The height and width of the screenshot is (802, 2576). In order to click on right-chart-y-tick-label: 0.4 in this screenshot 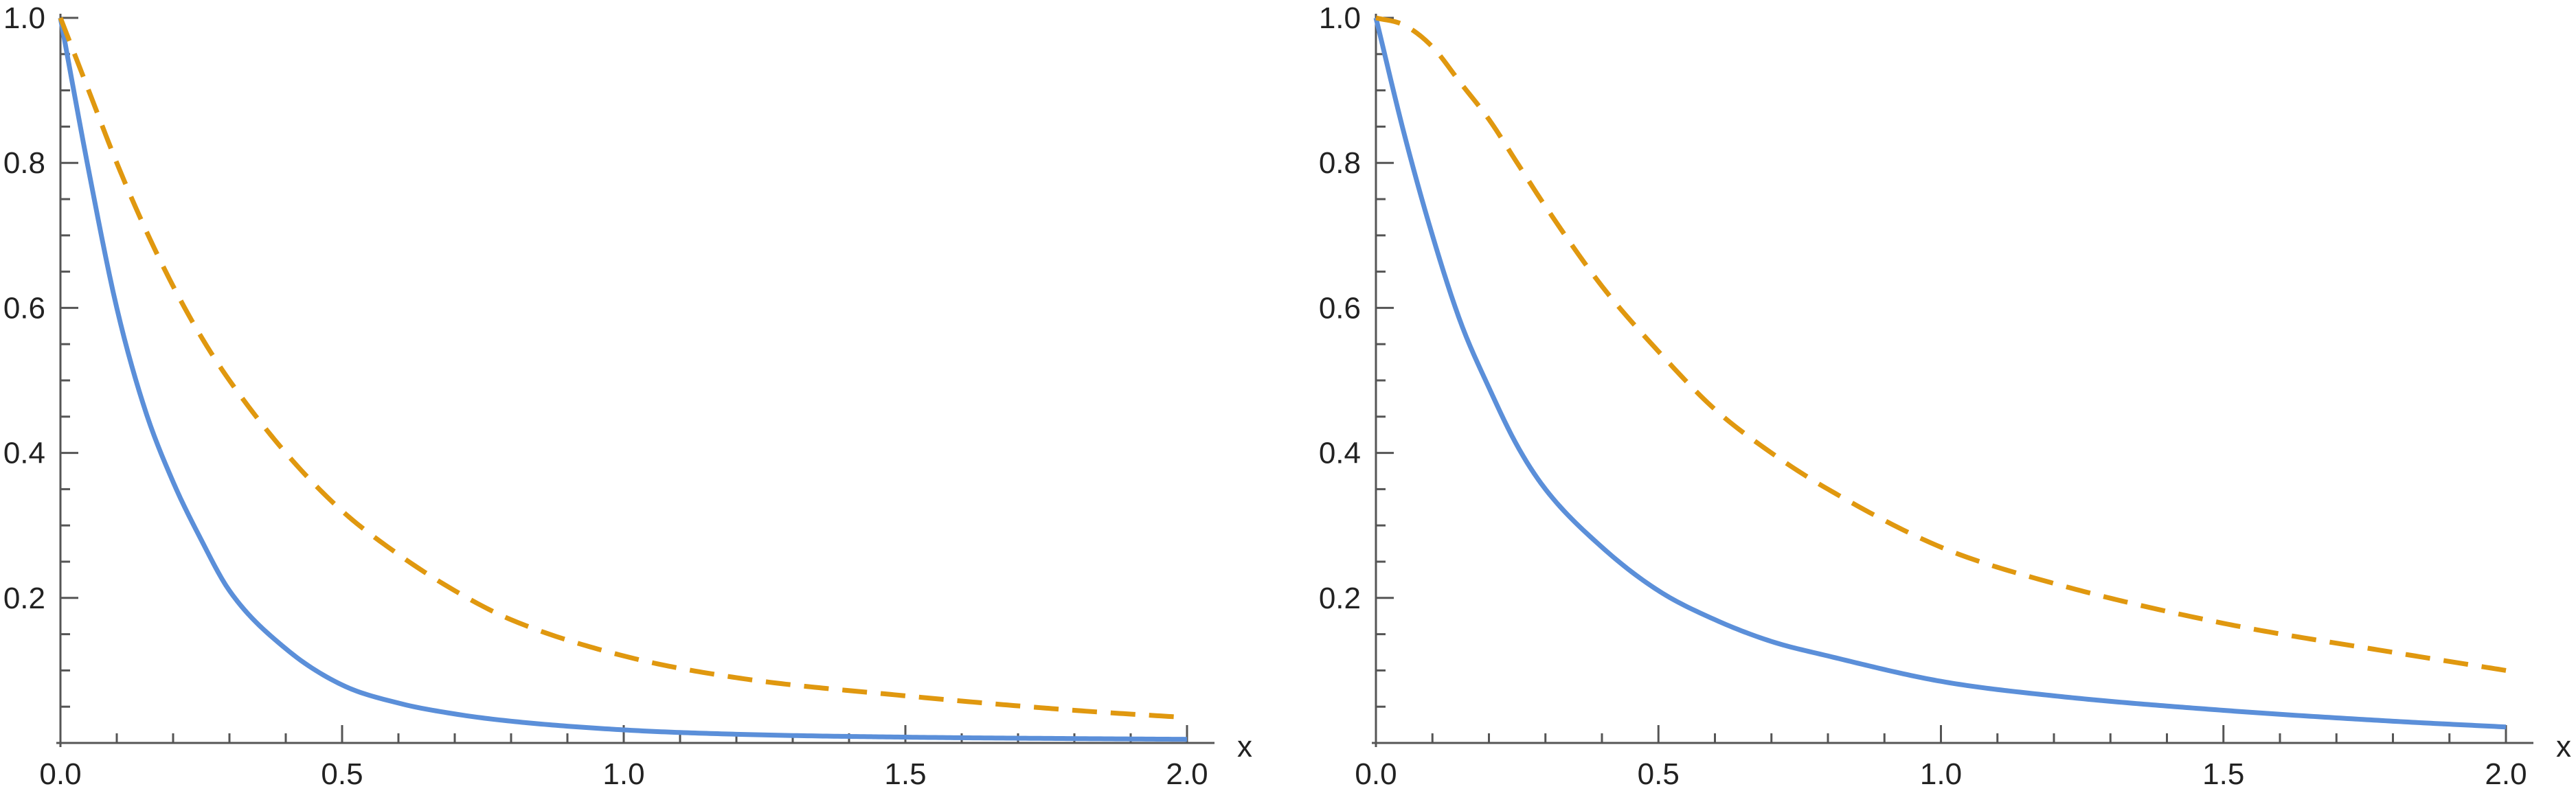, I will do `click(1340, 454)`.